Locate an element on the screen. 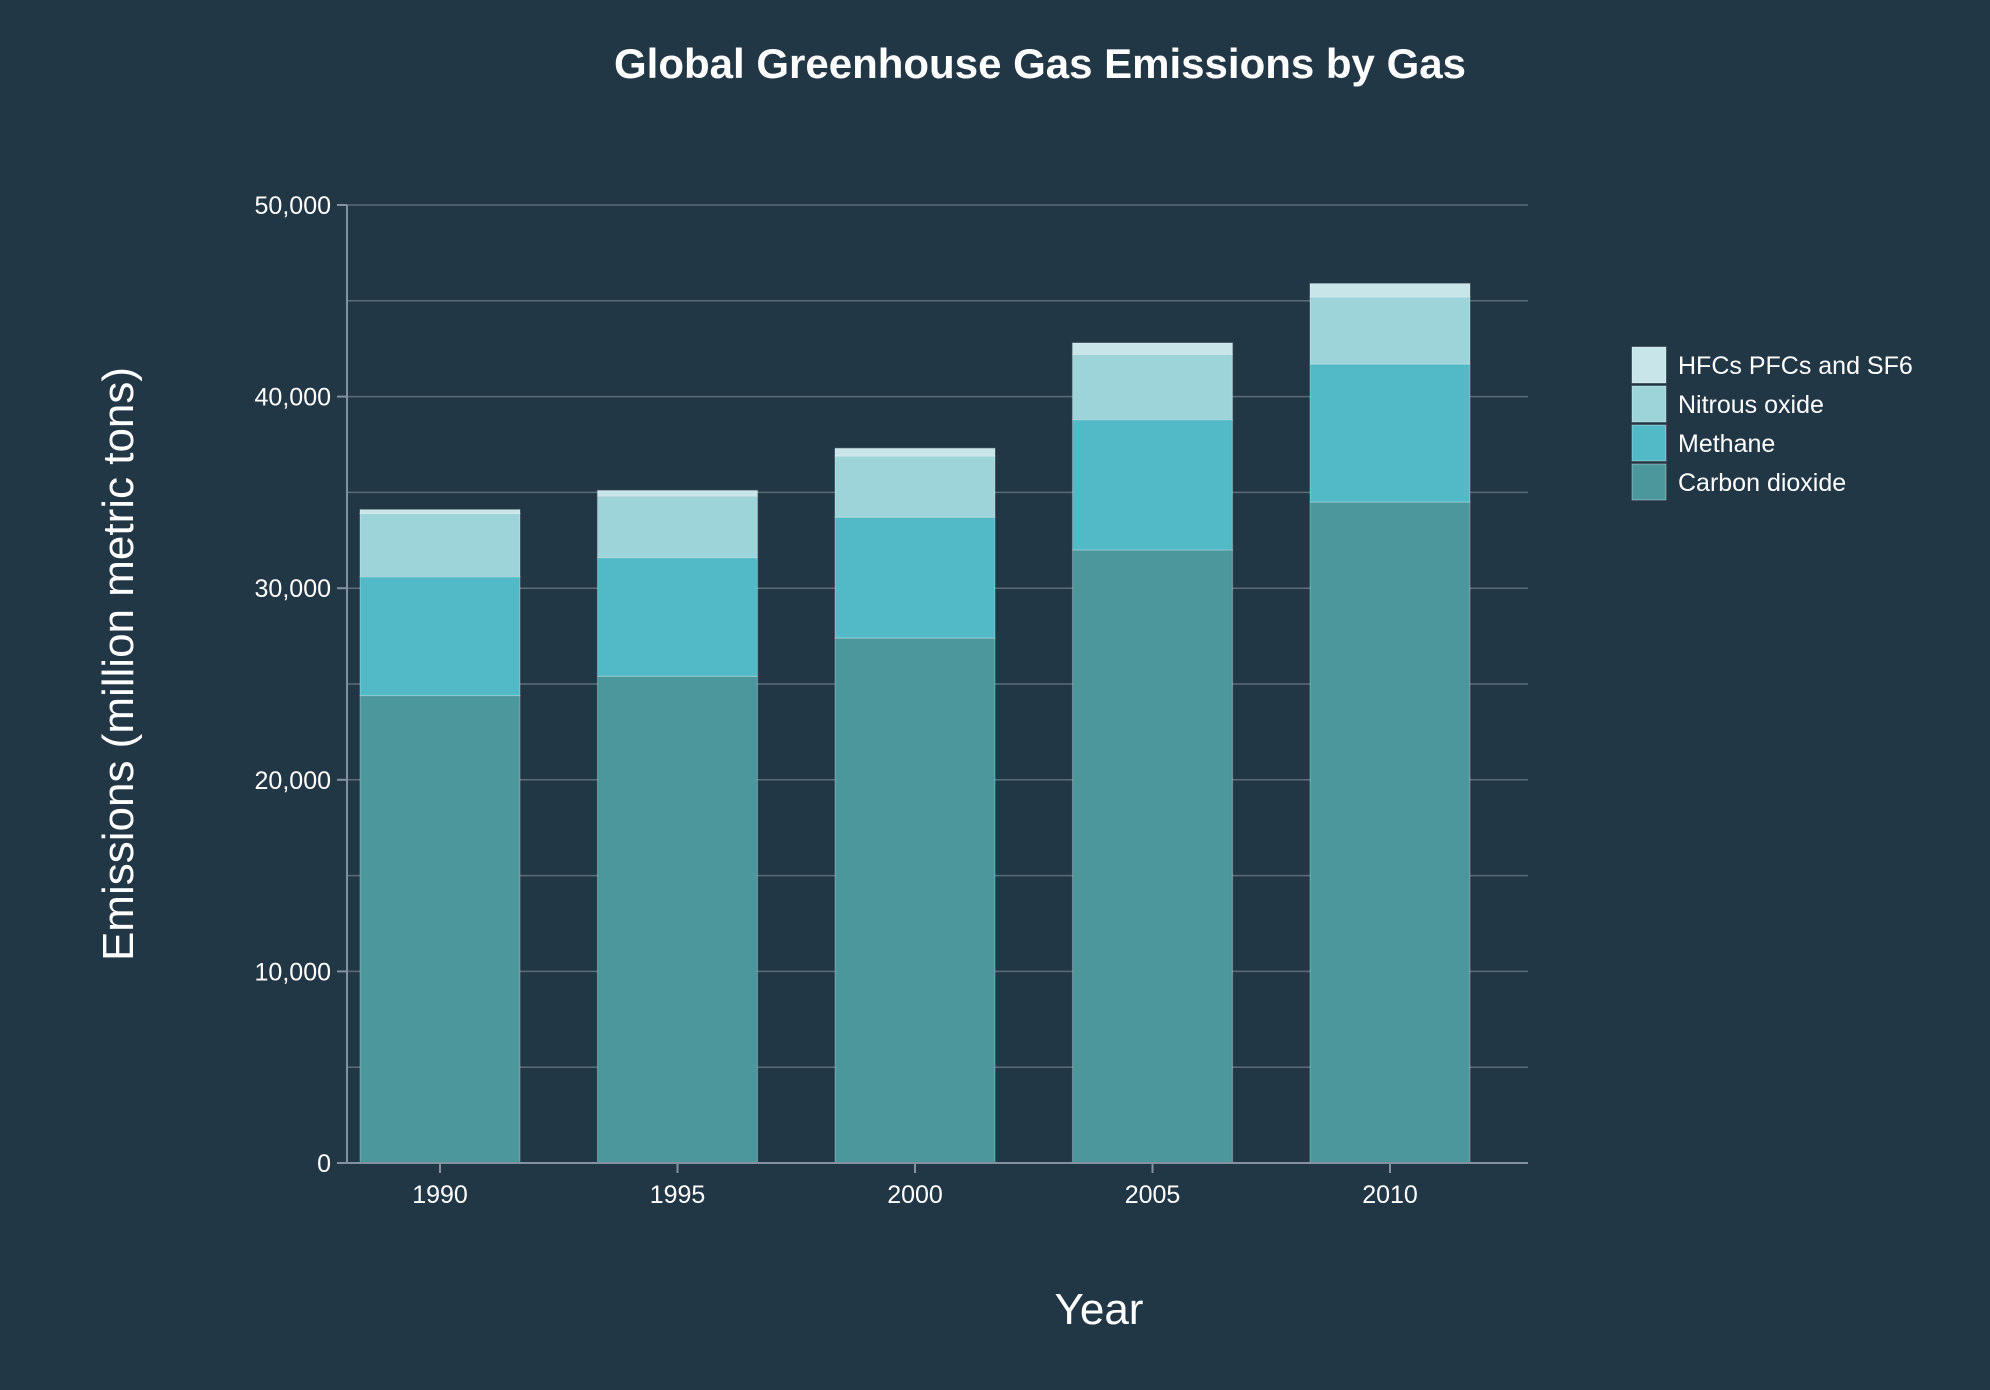  legend-item-methane: Methane is located at coordinates (1703, 443).